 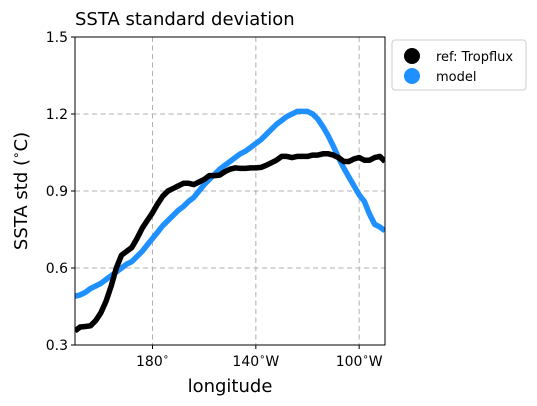 What do you see at coordinates (57, 38) in the screenshot?
I see `y-tick-label: 1.5` at bounding box center [57, 38].